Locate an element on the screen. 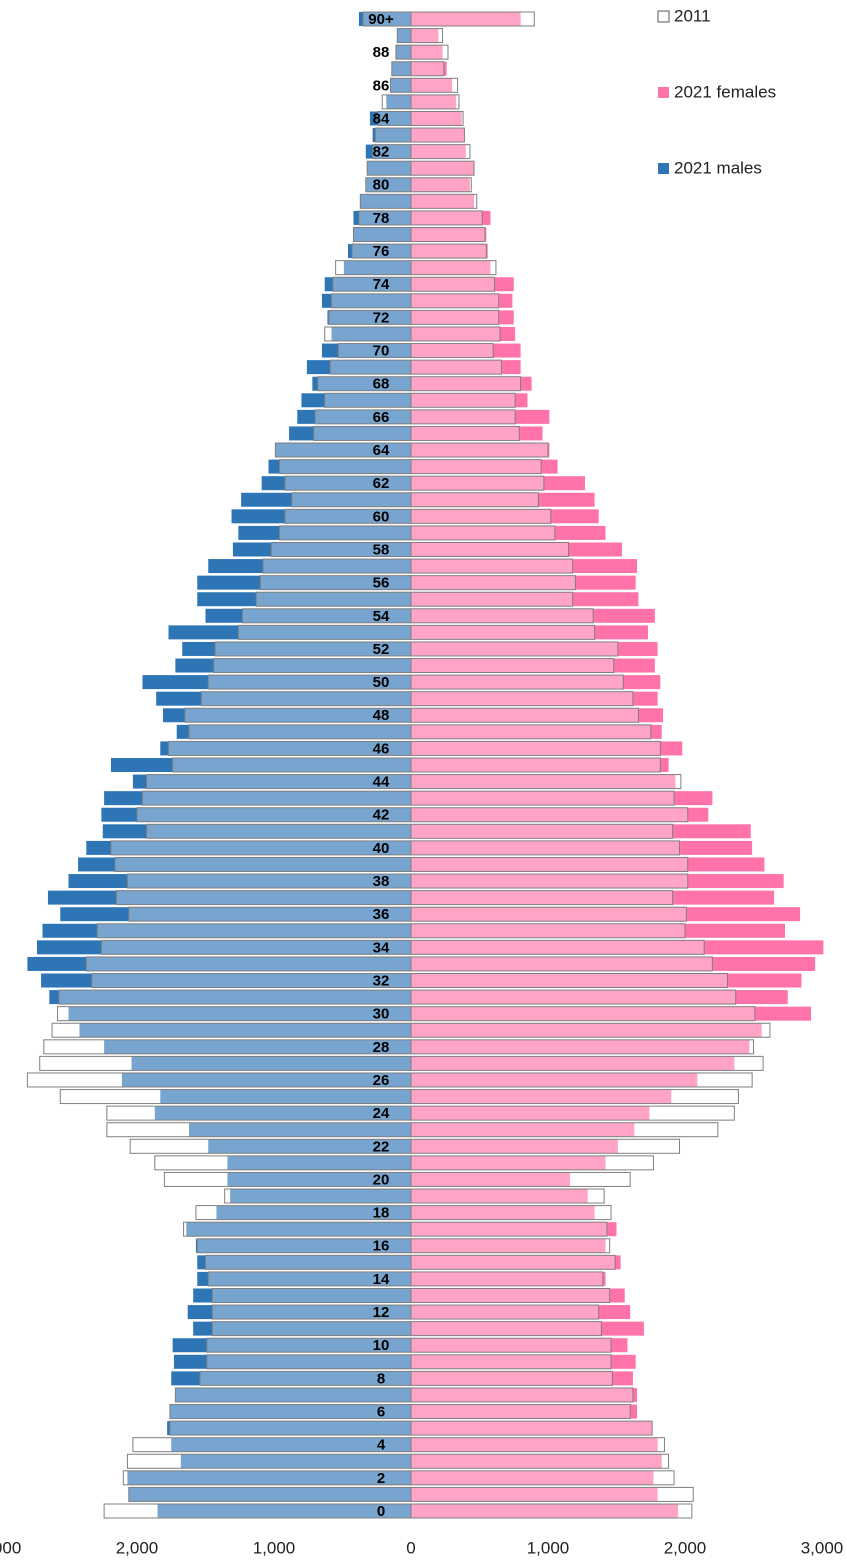 The image size is (847, 1562). age-label: 38 is located at coordinates (381, 881).